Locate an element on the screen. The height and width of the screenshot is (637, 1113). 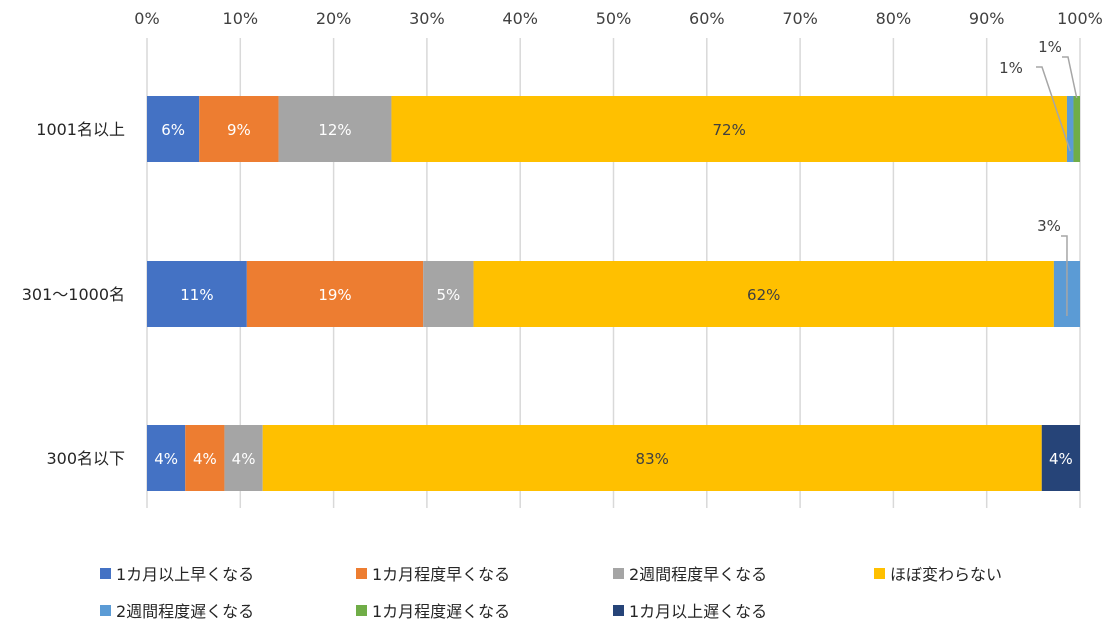
x-tick-label: 50% is located at coordinates (614, 18).